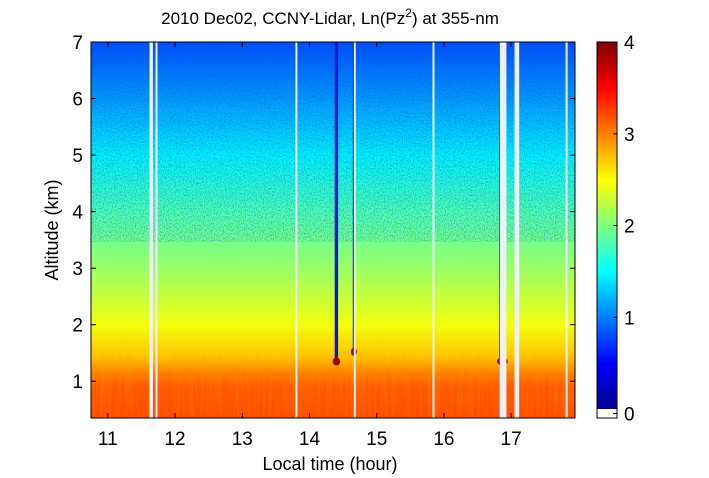 The width and height of the screenshot is (709, 478). What do you see at coordinates (629, 227) in the screenshot?
I see `colorbar-tick-label-2: 2` at bounding box center [629, 227].